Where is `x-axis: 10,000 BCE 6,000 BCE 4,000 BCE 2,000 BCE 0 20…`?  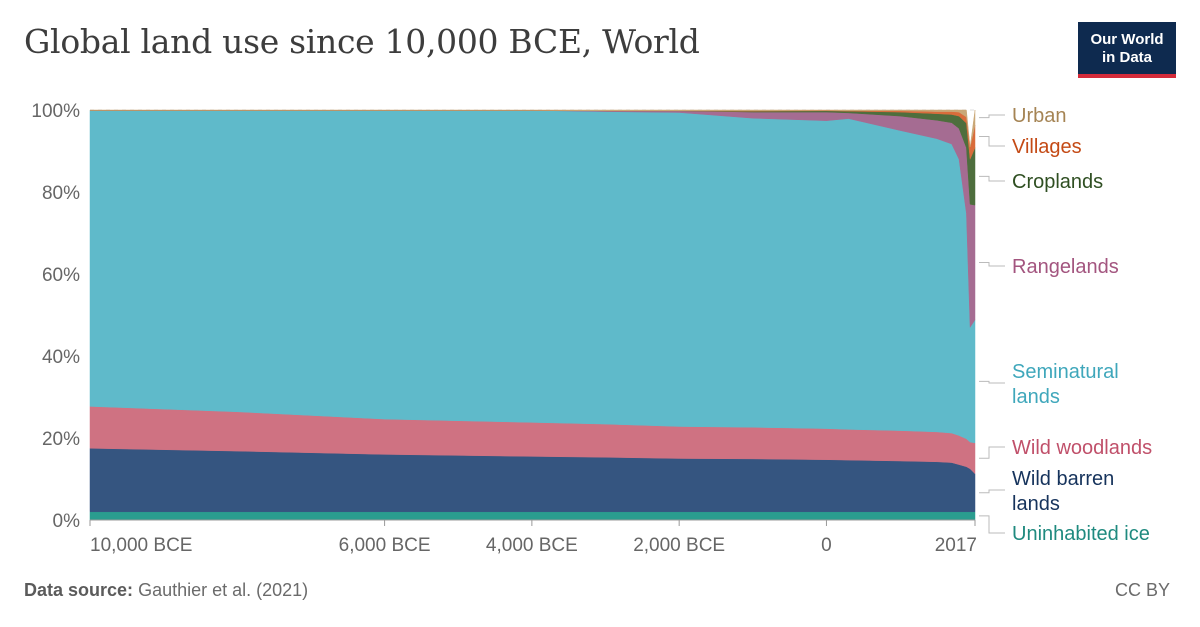 x-axis: 10,000 BCE 6,000 BCE 4,000 BCE 2,000 BCE 0 20… is located at coordinates (533, 537).